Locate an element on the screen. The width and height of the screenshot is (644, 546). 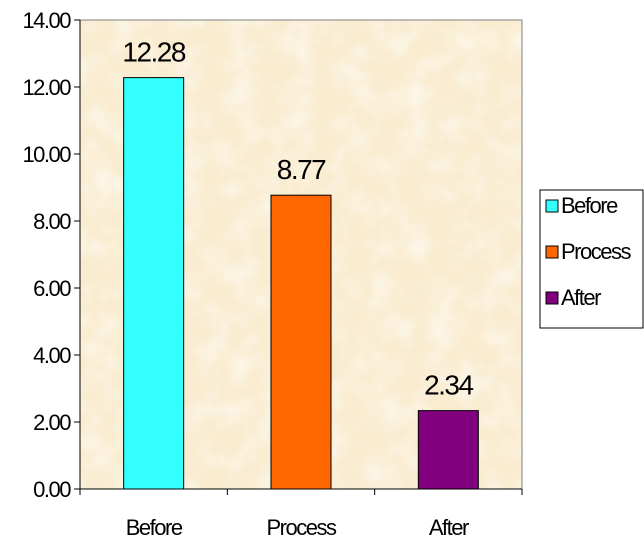
x-tick-label-process: Process is located at coordinates (302, 527).